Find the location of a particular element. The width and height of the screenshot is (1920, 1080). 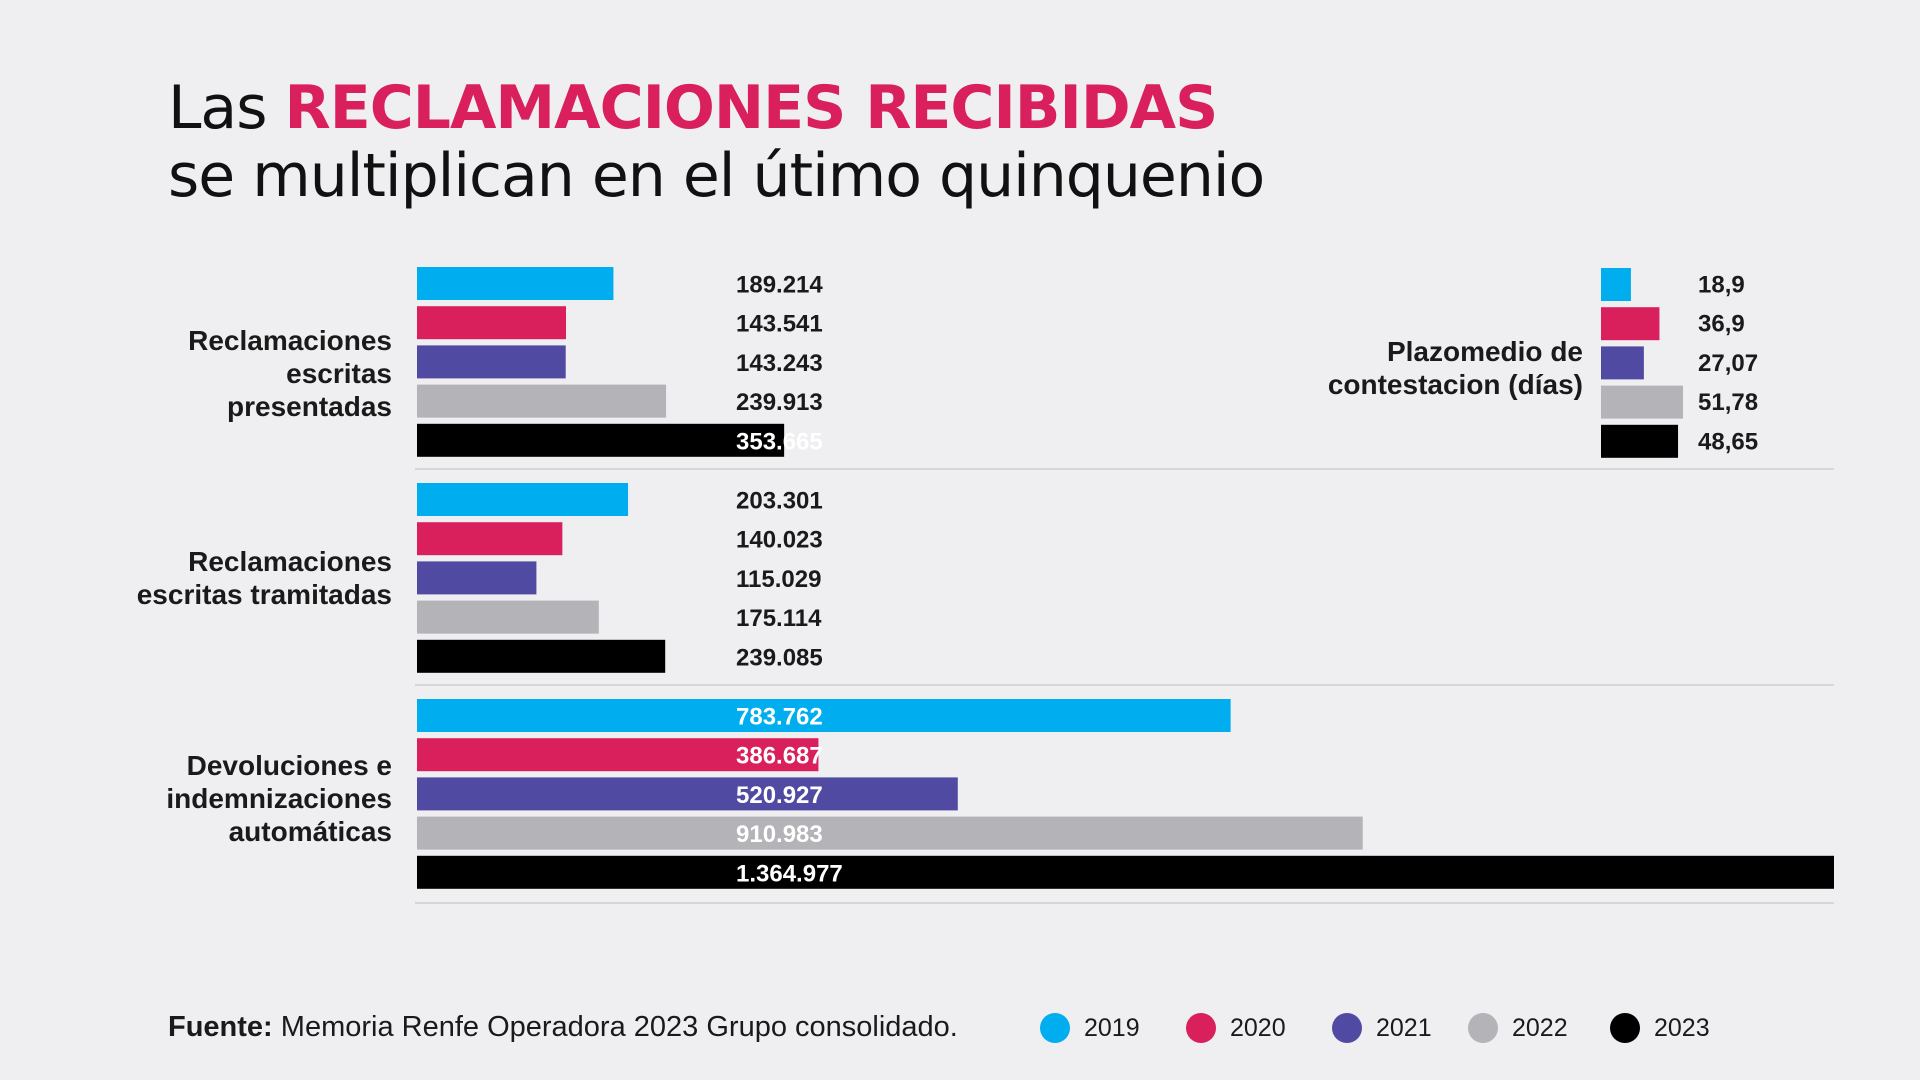

data-label: 140.023 is located at coordinates (779, 540).